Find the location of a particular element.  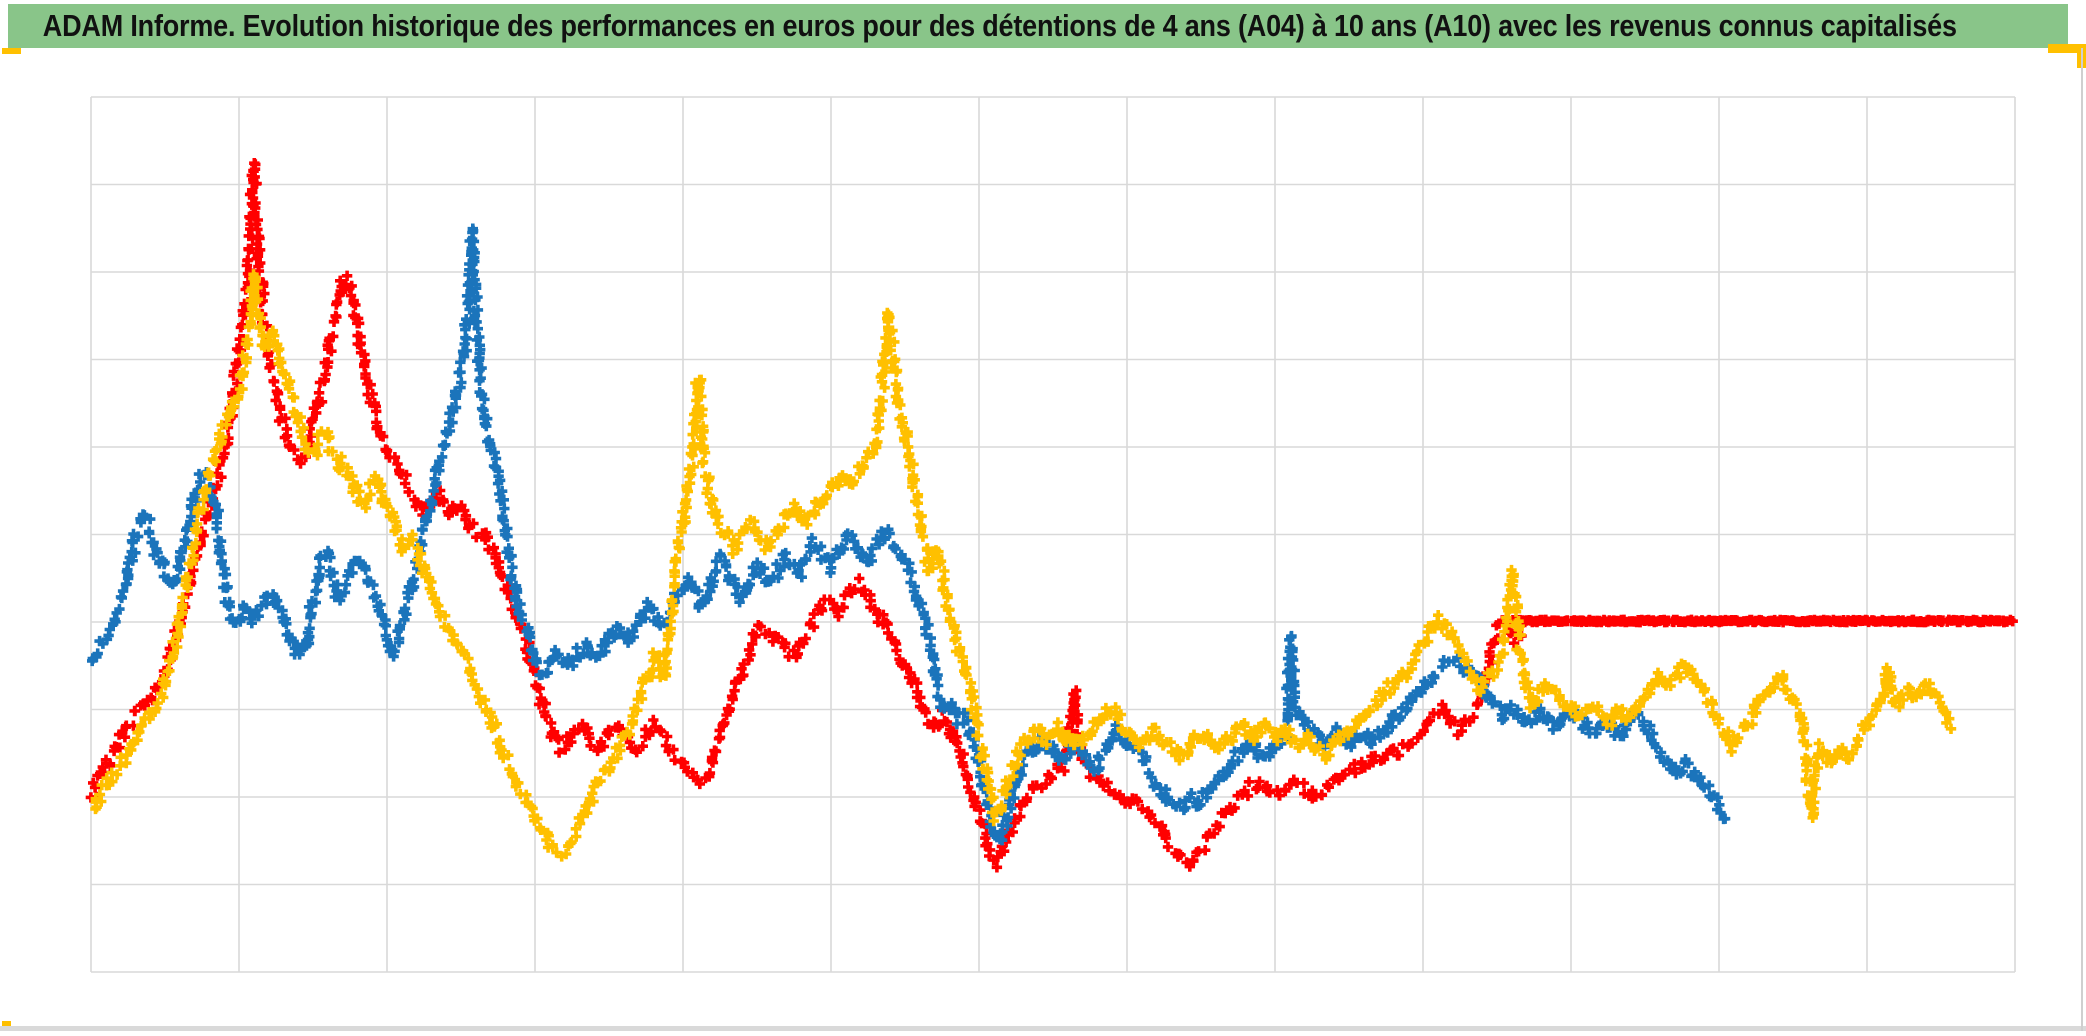

selection-corner-bottom-left is located at coordinates (6, 1024).